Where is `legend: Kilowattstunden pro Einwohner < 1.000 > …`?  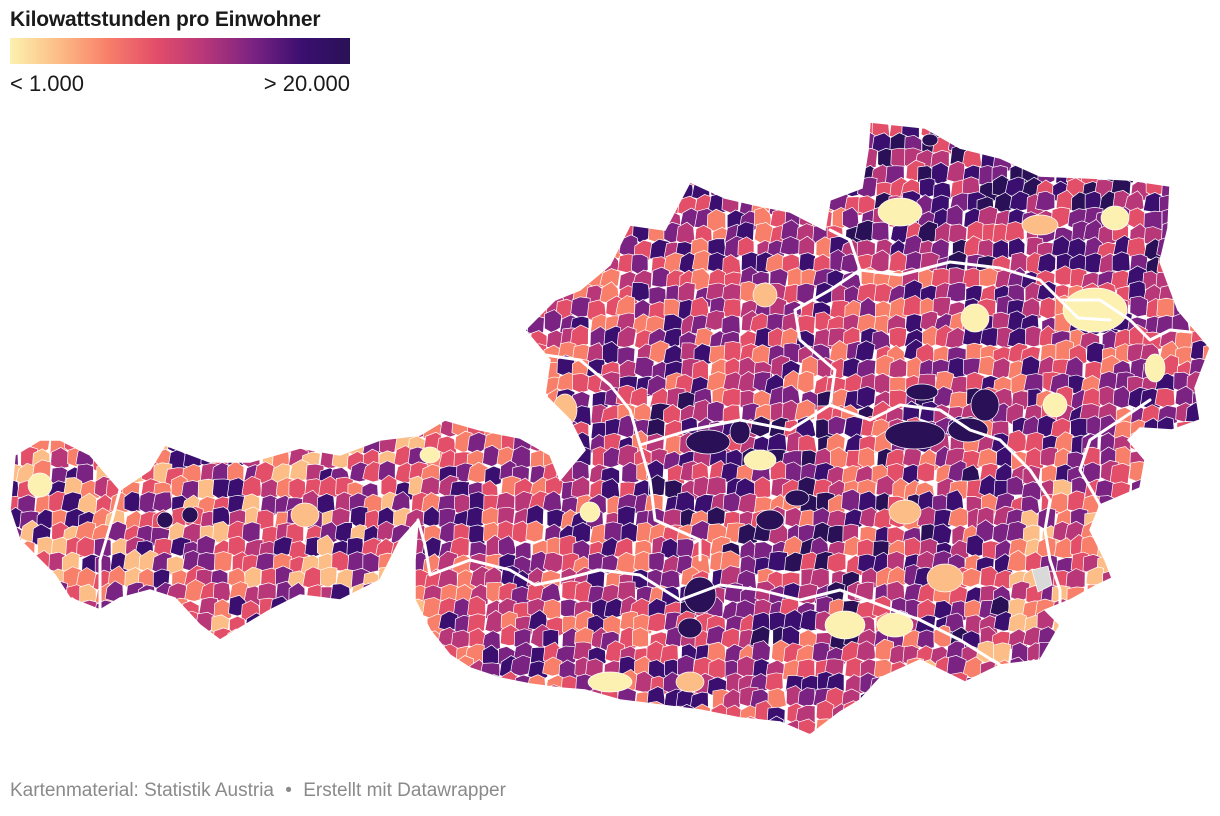
legend: Kilowattstunden pro Einwohner < 1.000 > … is located at coordinates (182, 52).